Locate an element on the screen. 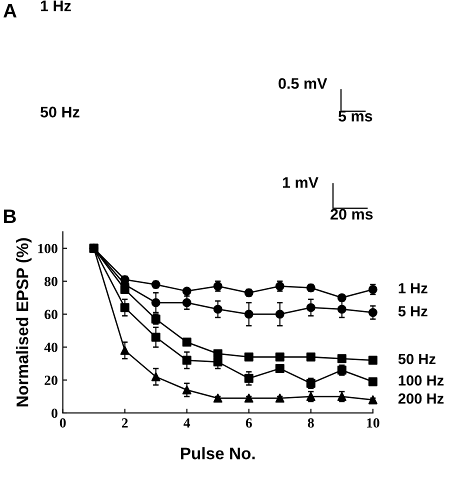  x-axis-title: Pulse No. is located at coordinates (218, 453).